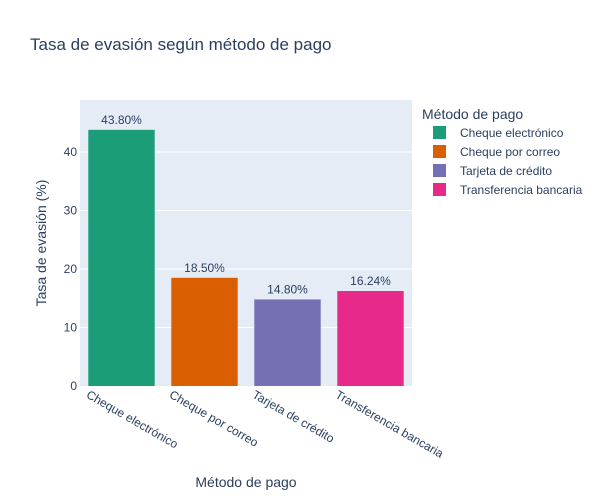 The height and width of the screenshot is (500, 600). I want to click on x-axis-title: Método de pago, so click(245, 482).